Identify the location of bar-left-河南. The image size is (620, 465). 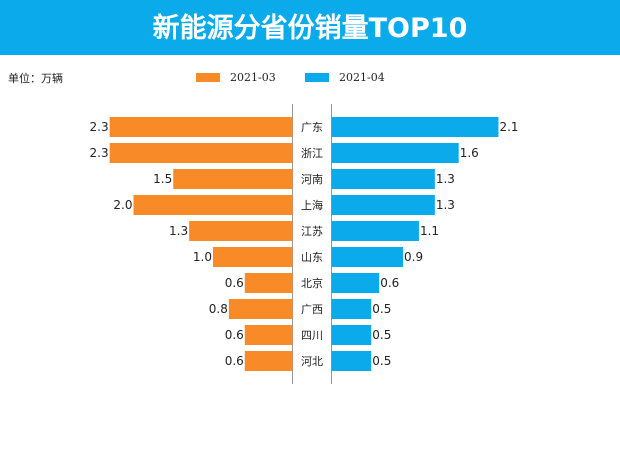
(233, 179).